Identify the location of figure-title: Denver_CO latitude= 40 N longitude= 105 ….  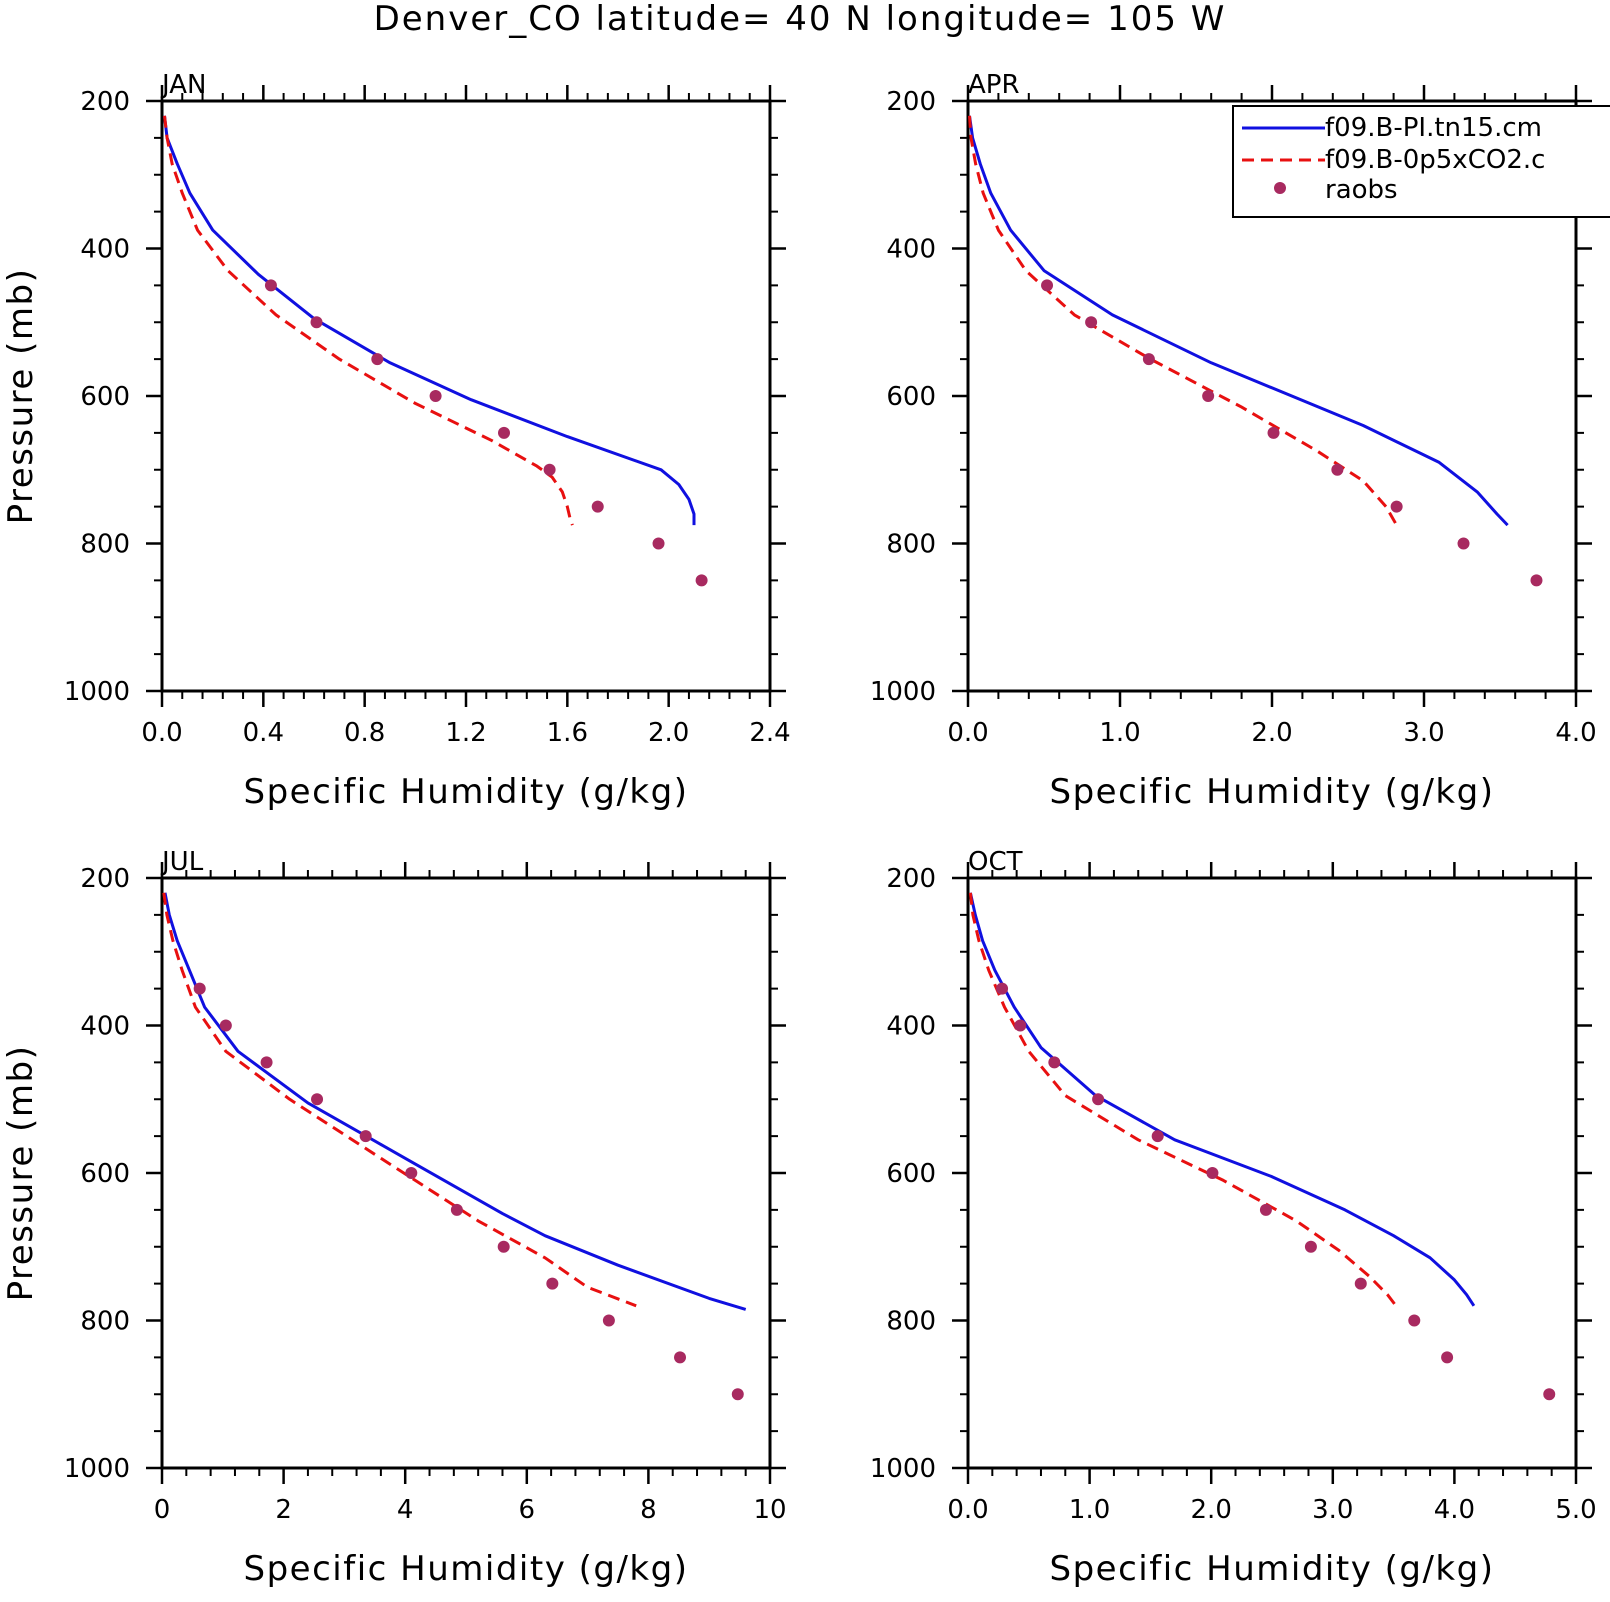
(800, 19).